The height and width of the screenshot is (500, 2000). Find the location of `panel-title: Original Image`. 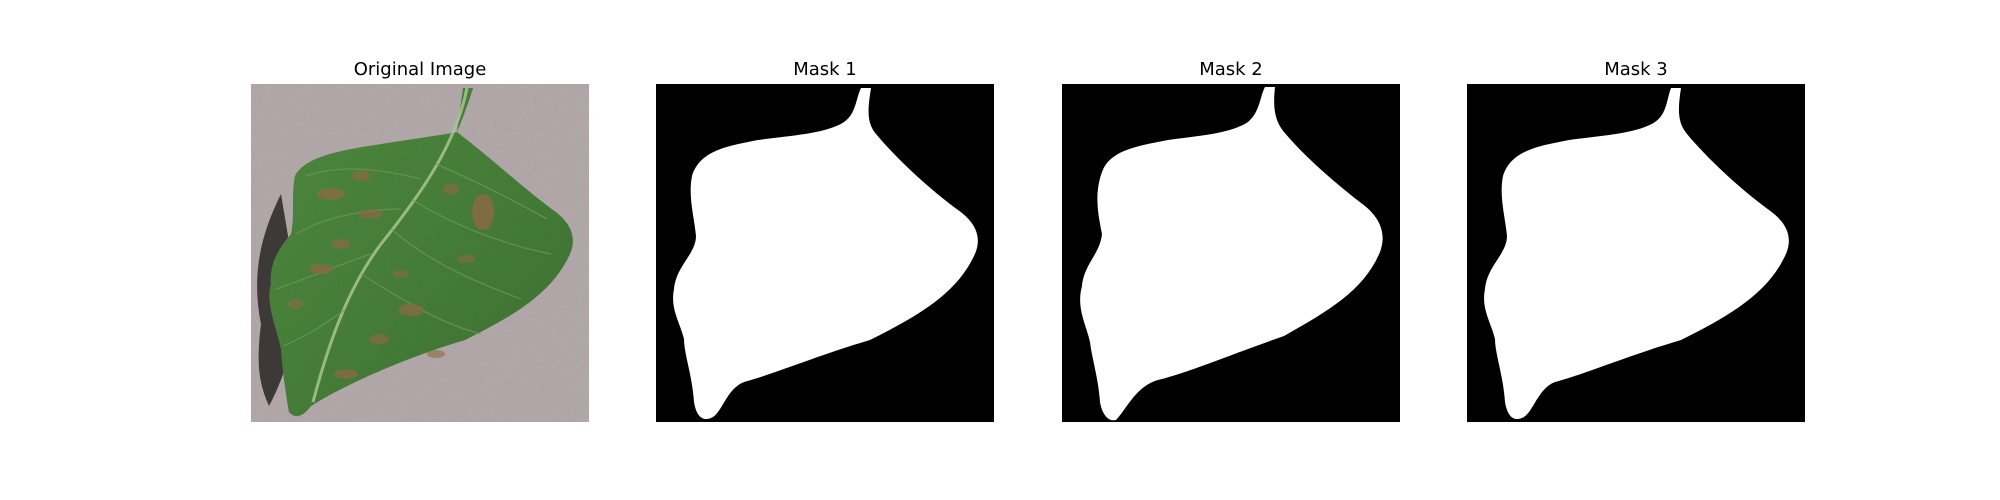

panel-title: Original Image is located at coordinates (420, 70).